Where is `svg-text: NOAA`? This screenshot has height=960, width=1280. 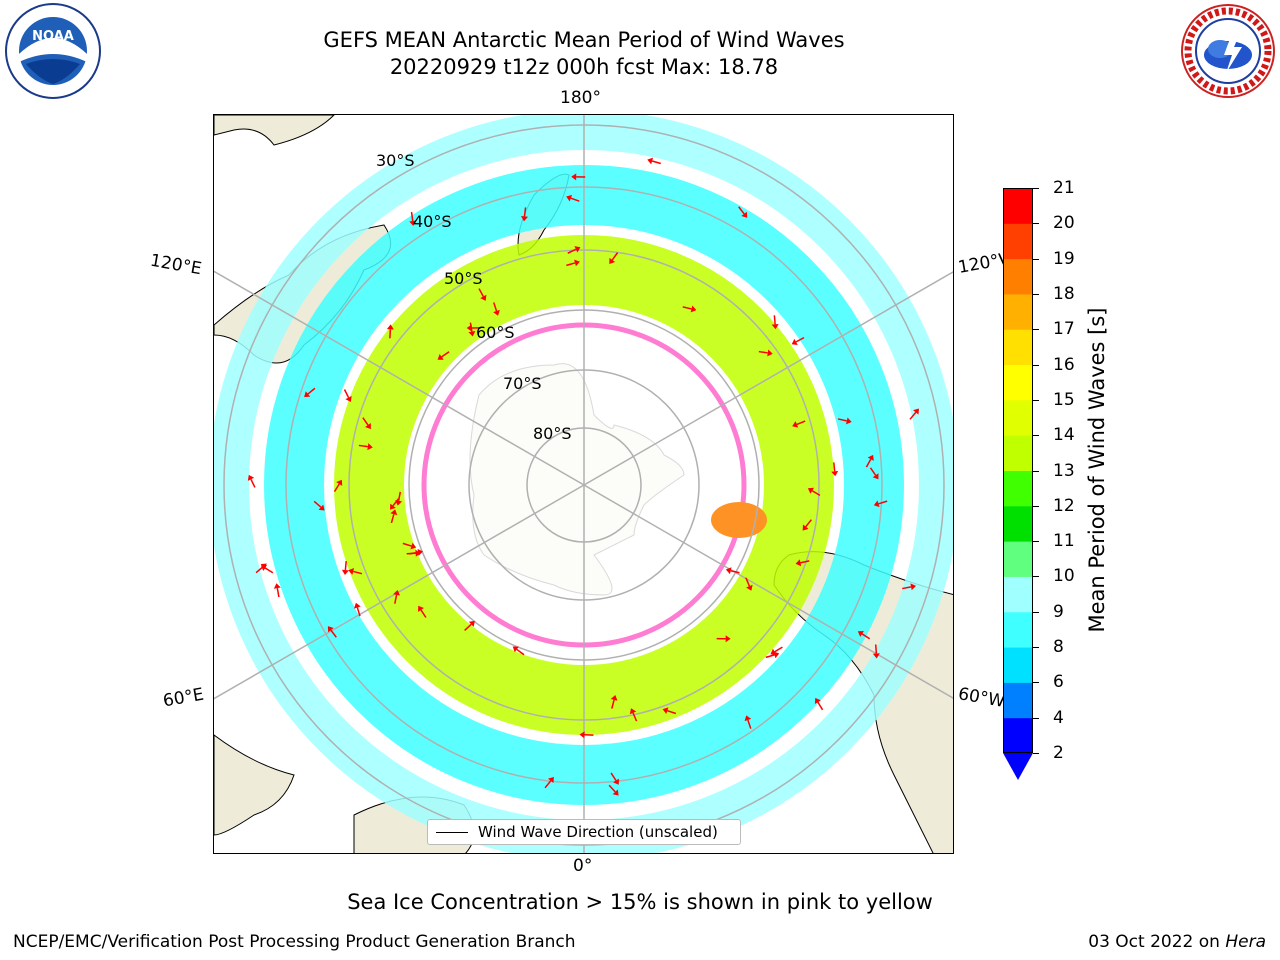 svg-text: NOAA is located at coordinates (53, 36).